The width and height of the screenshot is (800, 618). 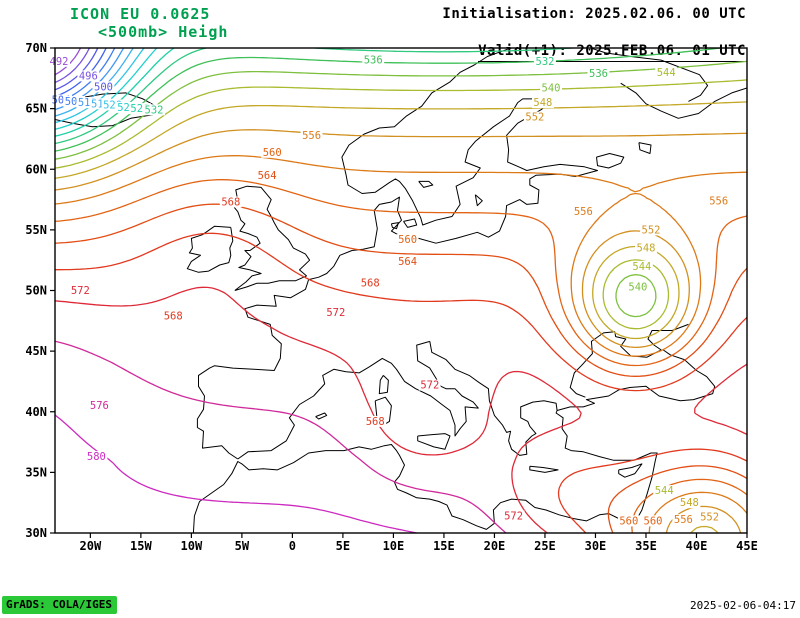 I want to click on contour-label: 496, so click(x=88, y=76).